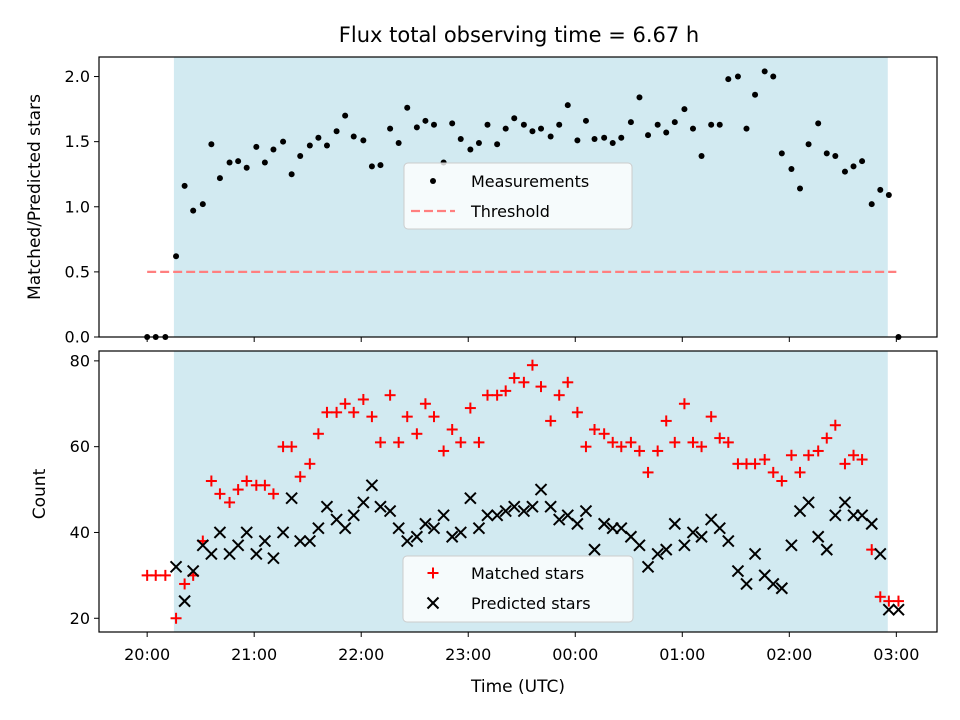 This screenshot has height=720, width=960. What do you see at coordinates (433, 603) in the screenshot?
I see `legend-cross` at bounding box center [433, 603].